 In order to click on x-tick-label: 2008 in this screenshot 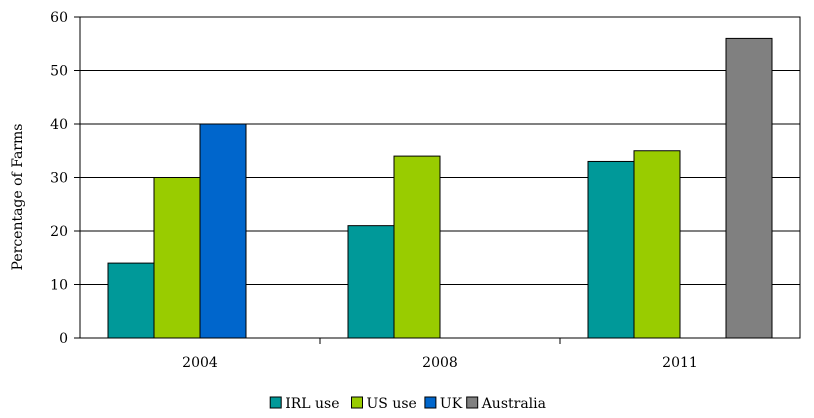, I will do `click(440, 363)`.